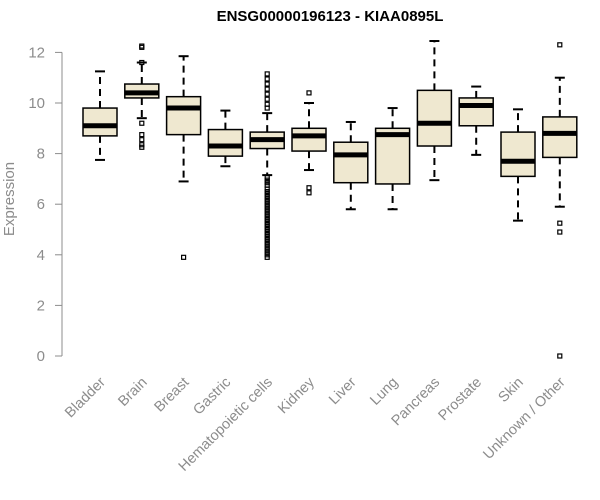 The width and height of the screenshot is (600, 500). What do you see at coordinates (36, 103) in the screenshot?
I see `y-tick-label-10: 10` at bounding box center [36, 103].